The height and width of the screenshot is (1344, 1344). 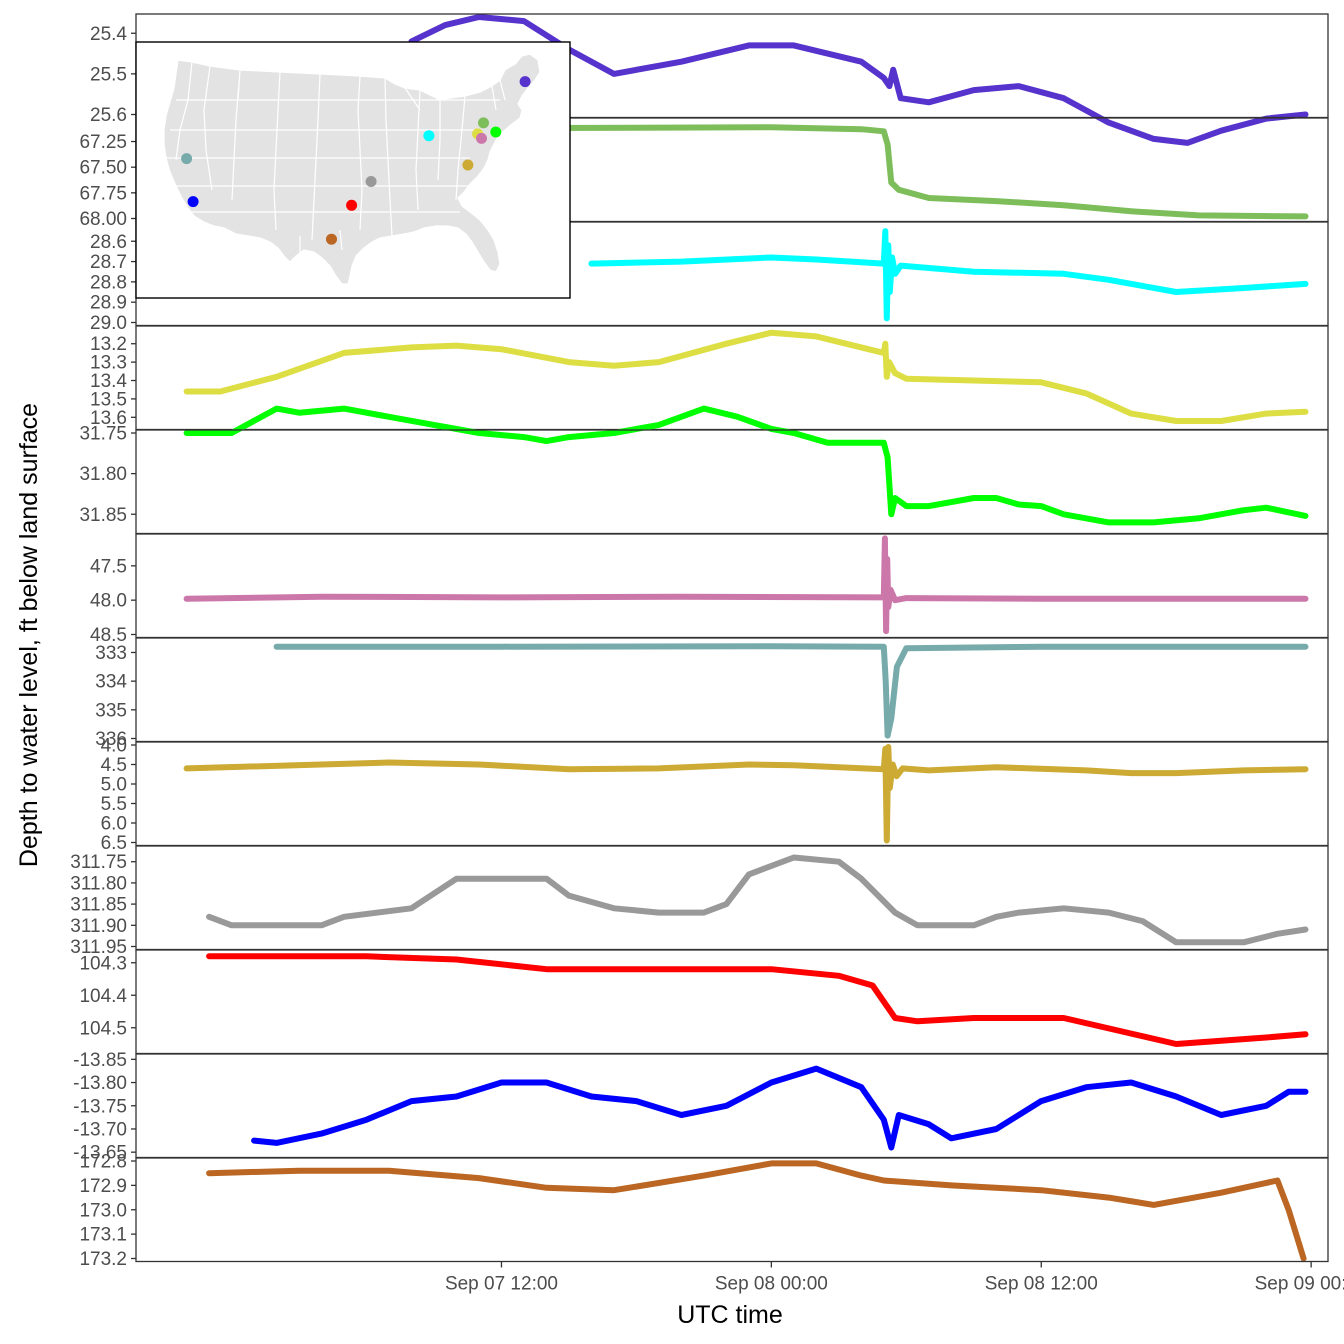 What do you see at coordinates (108, 242) in the screenshot?
I see `y-tick-label: 28.6` at bounding box center [108, 242].